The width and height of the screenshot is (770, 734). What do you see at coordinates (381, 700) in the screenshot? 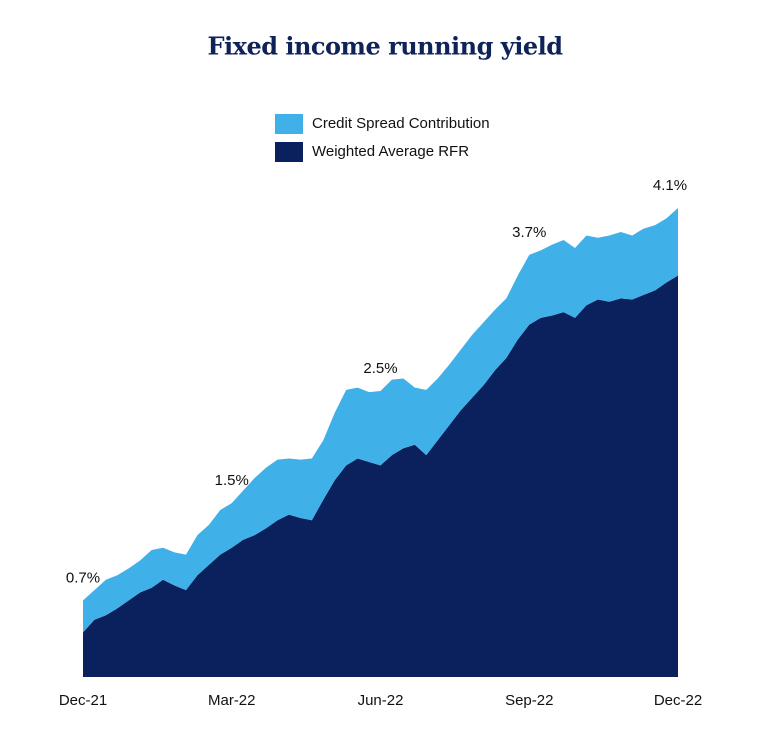
I see `x-tick-label: Jun-22` at bounding box center [381, 700].